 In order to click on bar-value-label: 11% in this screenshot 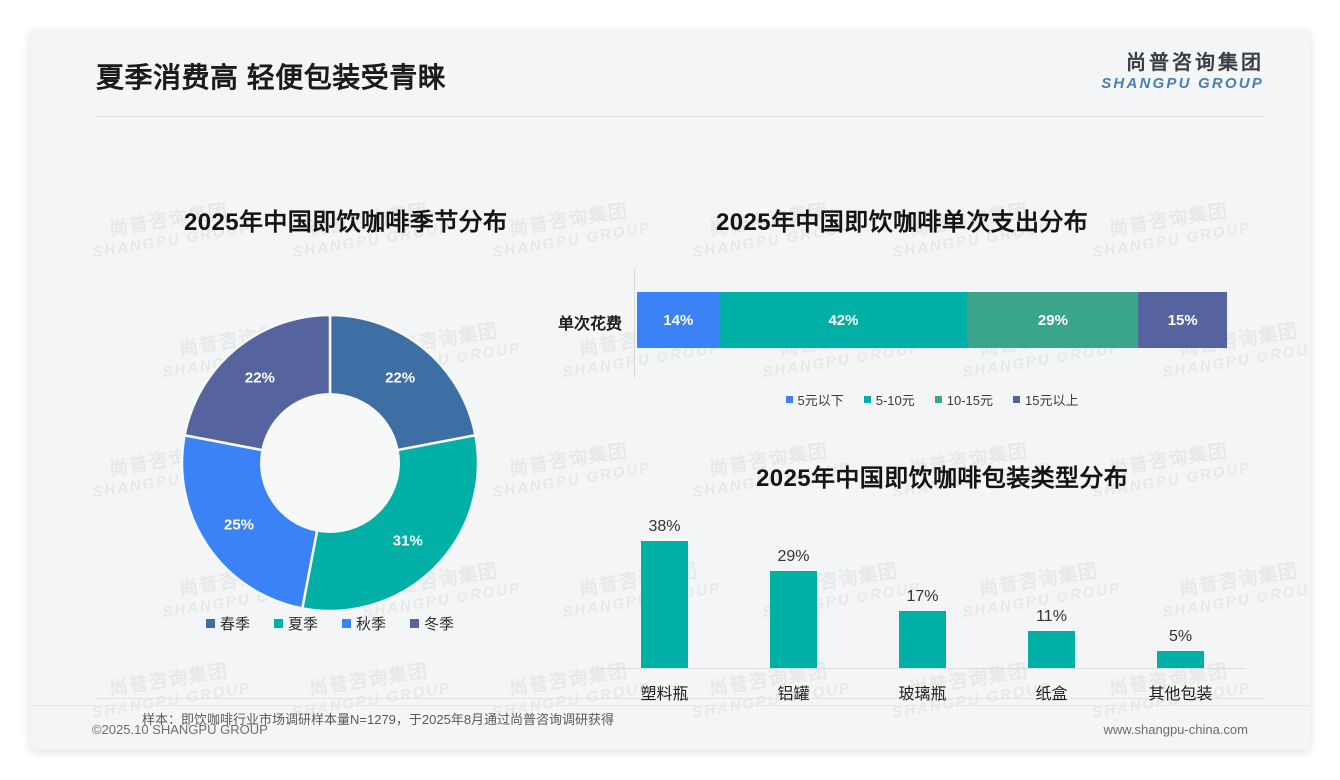, I will do `click(1051, 617)`.